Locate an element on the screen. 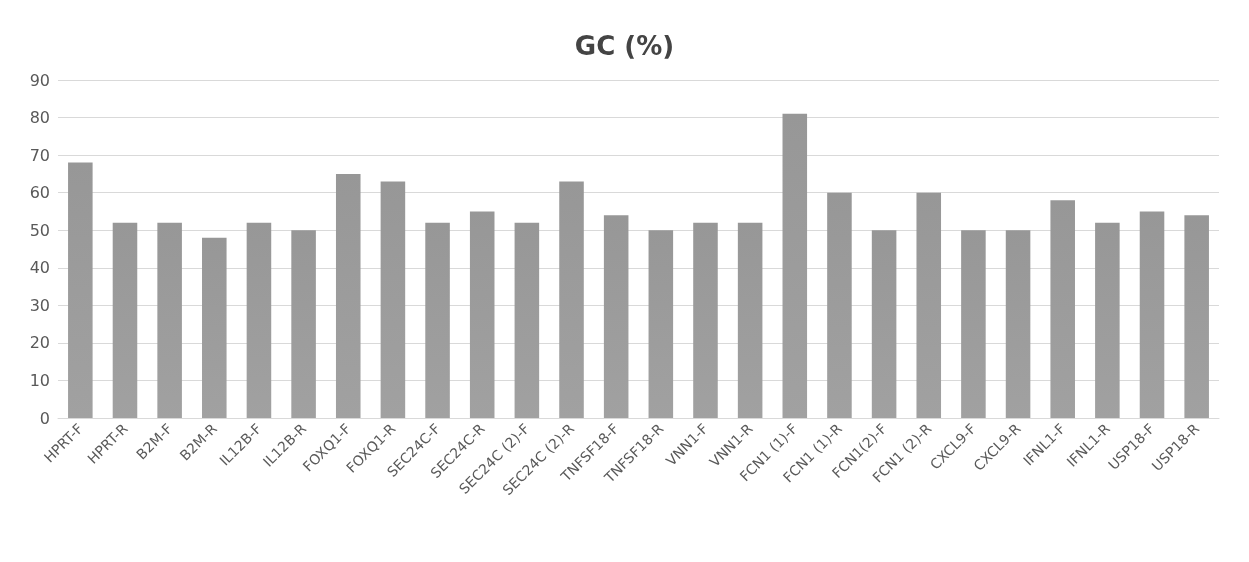  y-tick-label: 30 is located at coordinates (39, 305).